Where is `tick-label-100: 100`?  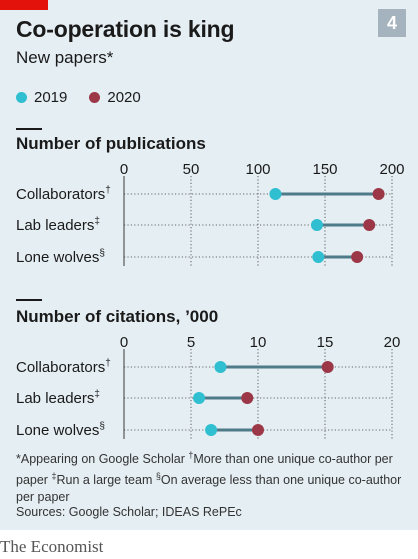
tick-label-100: 100 is located at coordinates (257, 170).